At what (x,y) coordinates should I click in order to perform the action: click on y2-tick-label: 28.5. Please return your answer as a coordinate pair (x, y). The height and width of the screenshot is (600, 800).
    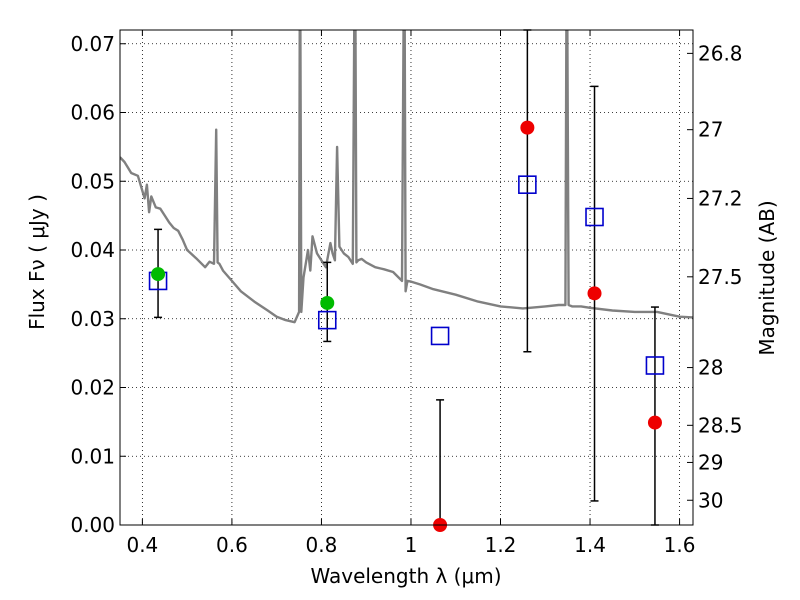
    Looking at the image, I should click on (720, 425).